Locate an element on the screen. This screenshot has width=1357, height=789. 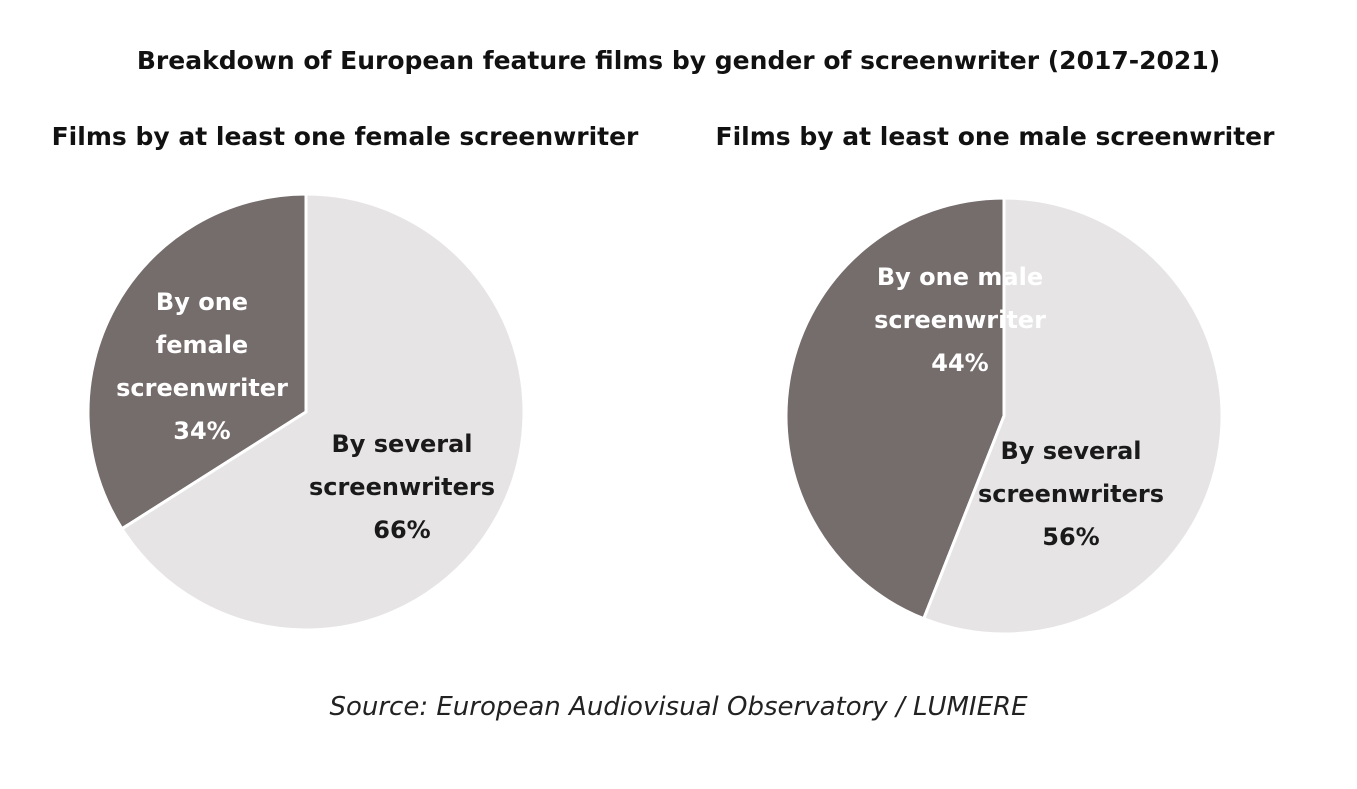
slice-label-female-one-writer: By one female screenwriter 34% is located at coordinates (202, 366).